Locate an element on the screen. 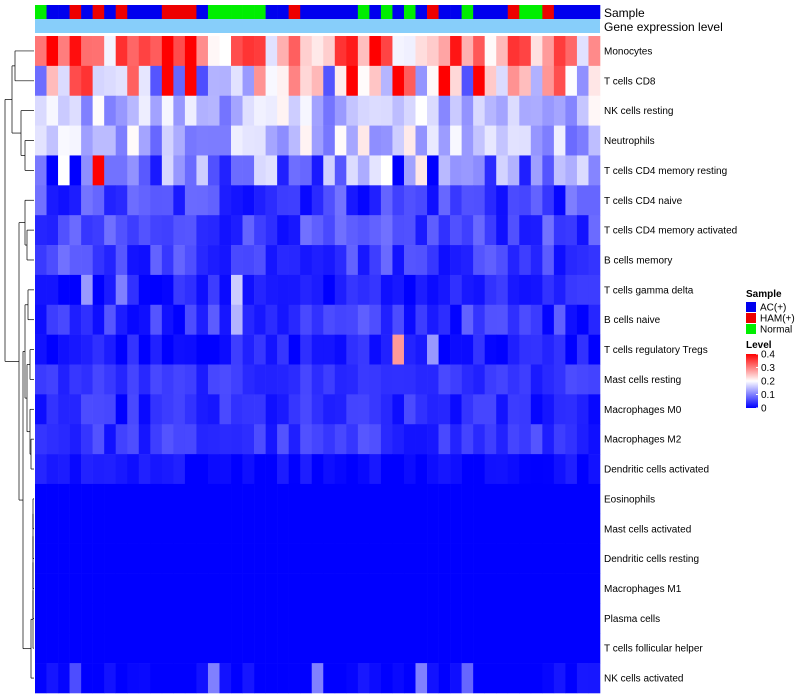 The height and width of the screenshot is (700, 800). row-label: Dendritic cells activated is located at coordinates (656, 470).